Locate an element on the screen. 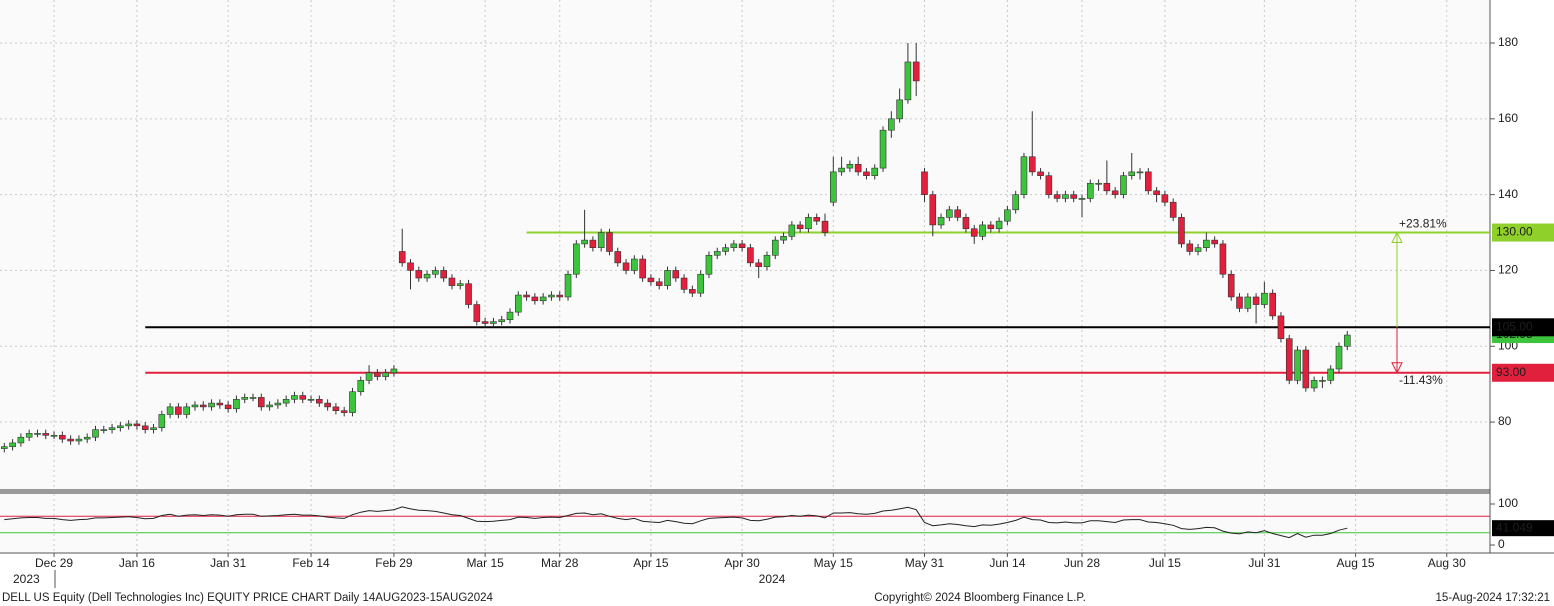 Image resolution: width=1554 pixels, height=606 pixels. x-tick-label: Aug 15 is located at coordinates (1356, 563).